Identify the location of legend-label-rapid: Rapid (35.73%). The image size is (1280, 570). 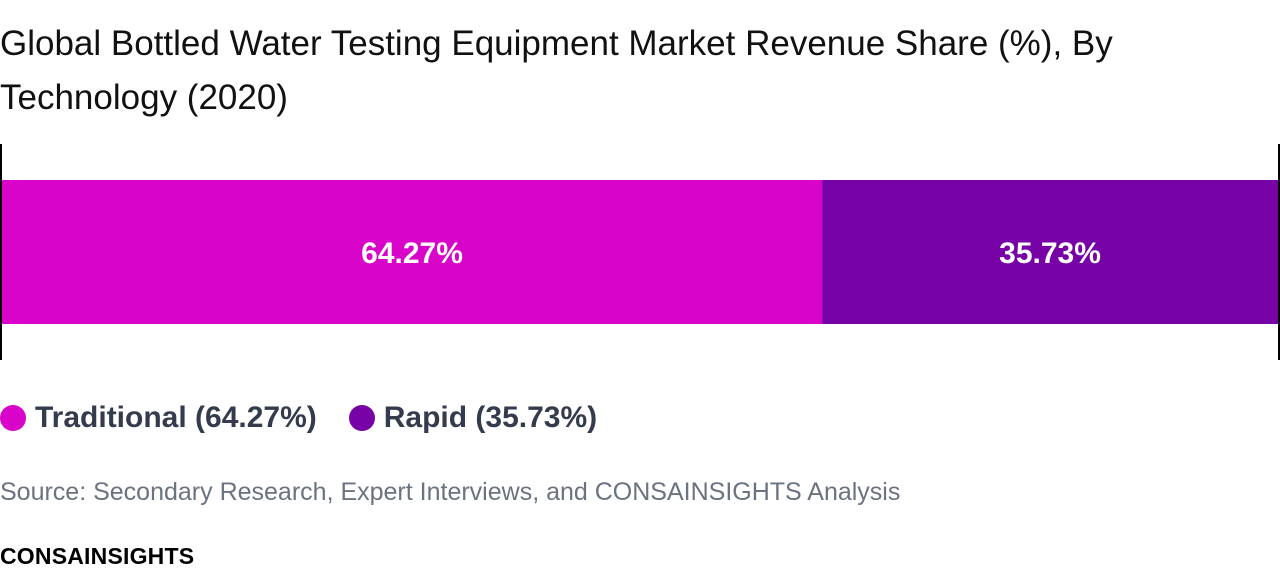
(490, 417).